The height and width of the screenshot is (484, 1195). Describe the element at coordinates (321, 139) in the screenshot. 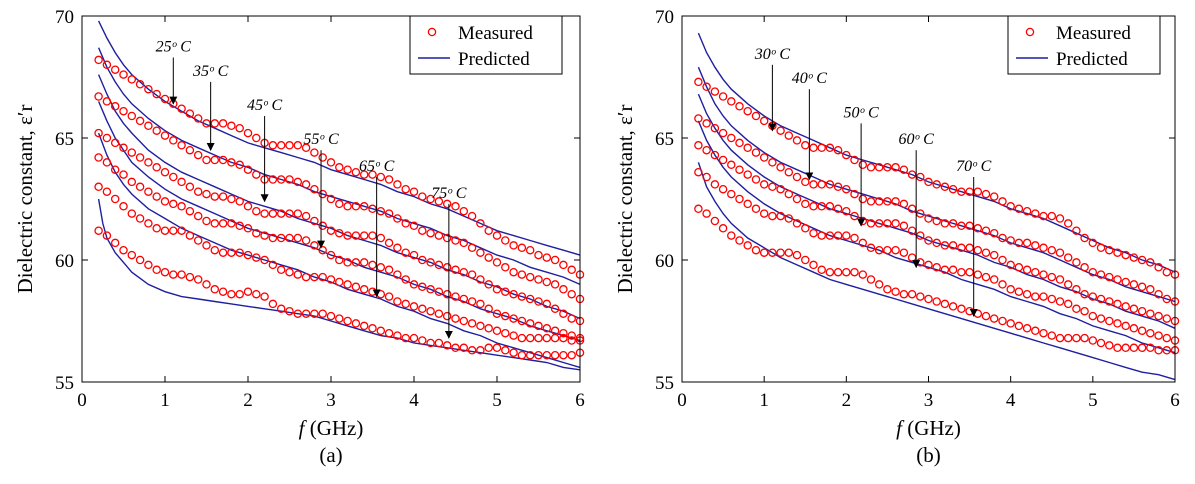

I see `temperature-annotation: 55ᵒ C` at that location.